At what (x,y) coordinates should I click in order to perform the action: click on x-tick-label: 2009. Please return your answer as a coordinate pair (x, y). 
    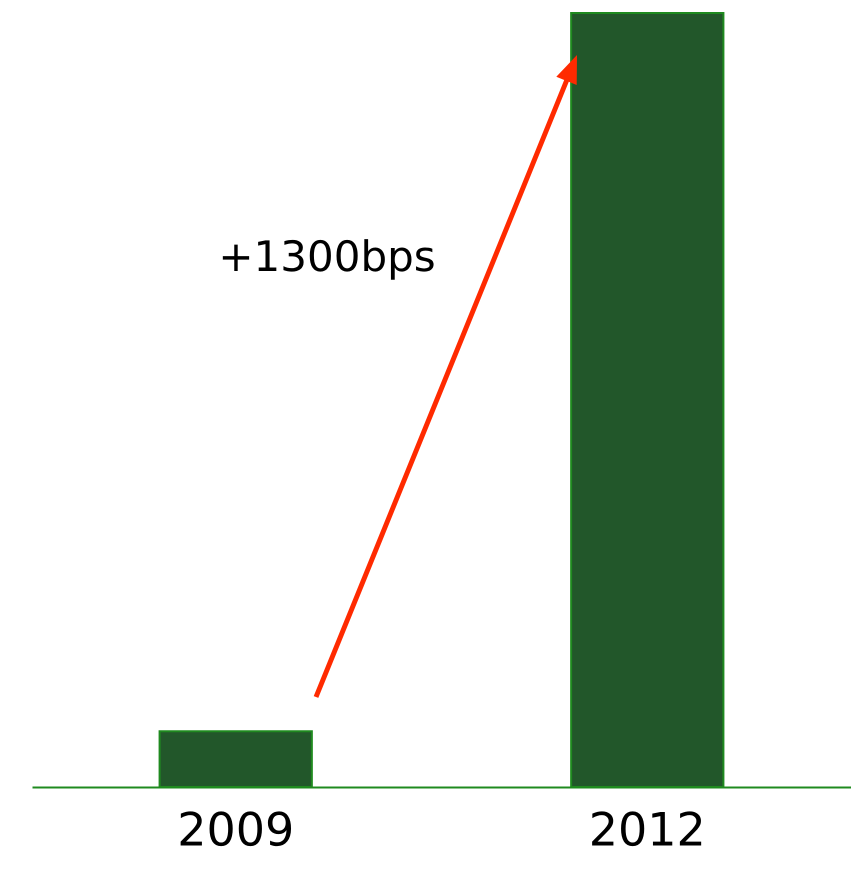
    Looking at the image, I should click on (235, 829).